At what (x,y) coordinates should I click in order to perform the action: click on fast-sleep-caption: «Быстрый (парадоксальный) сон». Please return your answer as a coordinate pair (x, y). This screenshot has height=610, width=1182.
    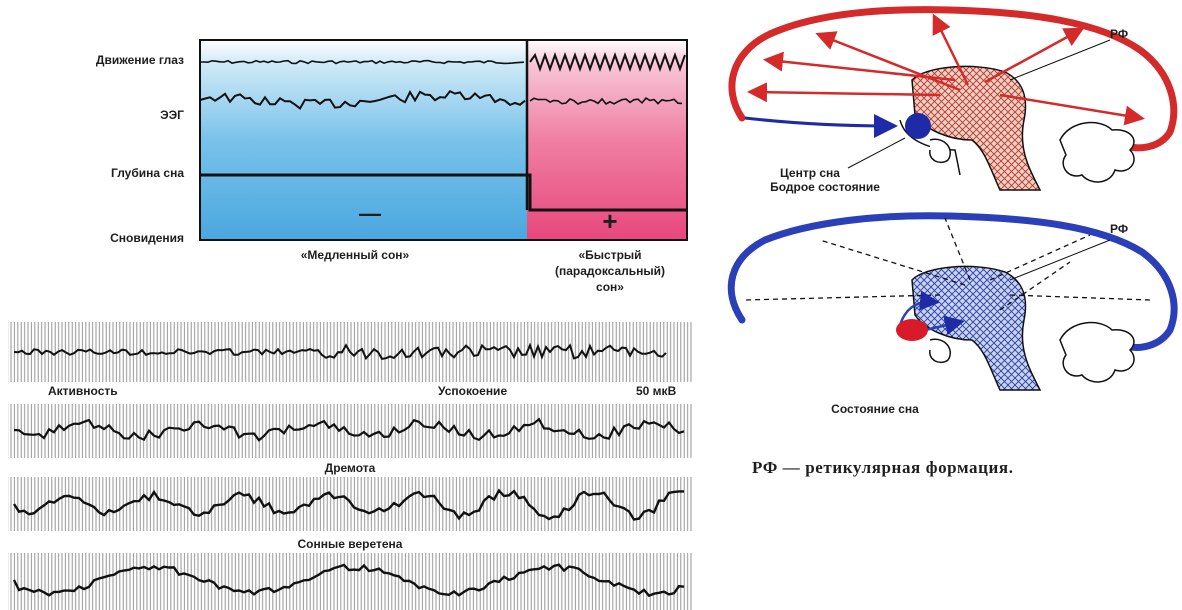
    Looking at the image, I should click on (610, 271).